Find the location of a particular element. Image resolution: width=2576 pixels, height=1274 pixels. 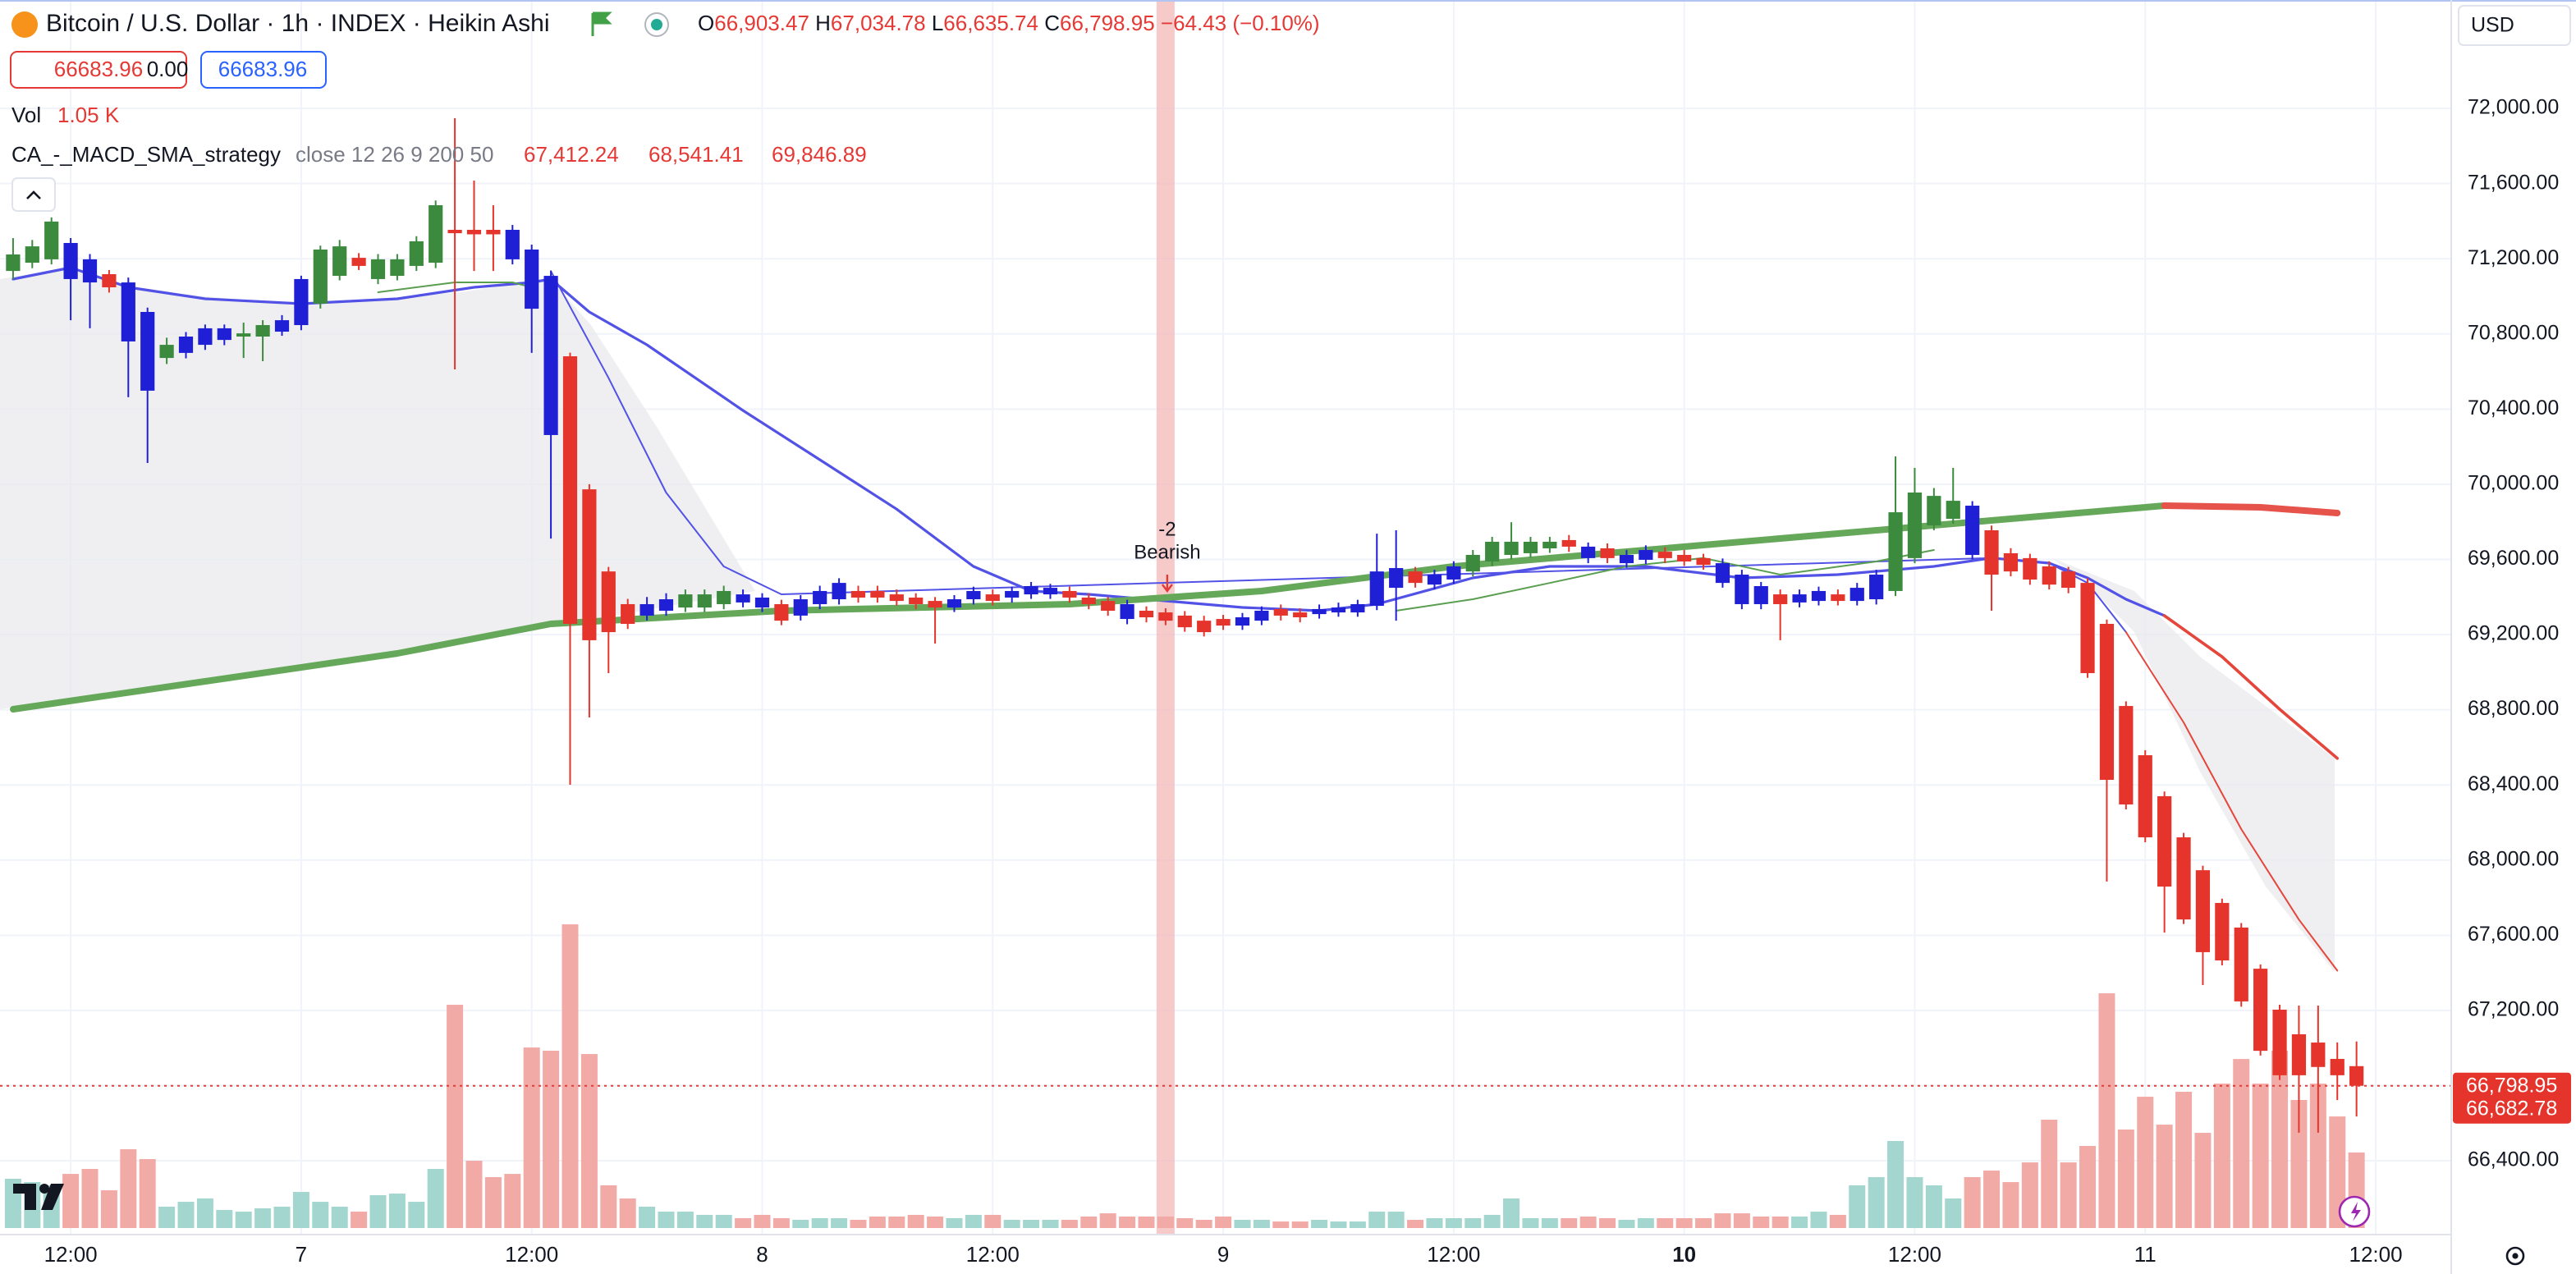

tradingview-logo is located at coordinates (38, 1197).